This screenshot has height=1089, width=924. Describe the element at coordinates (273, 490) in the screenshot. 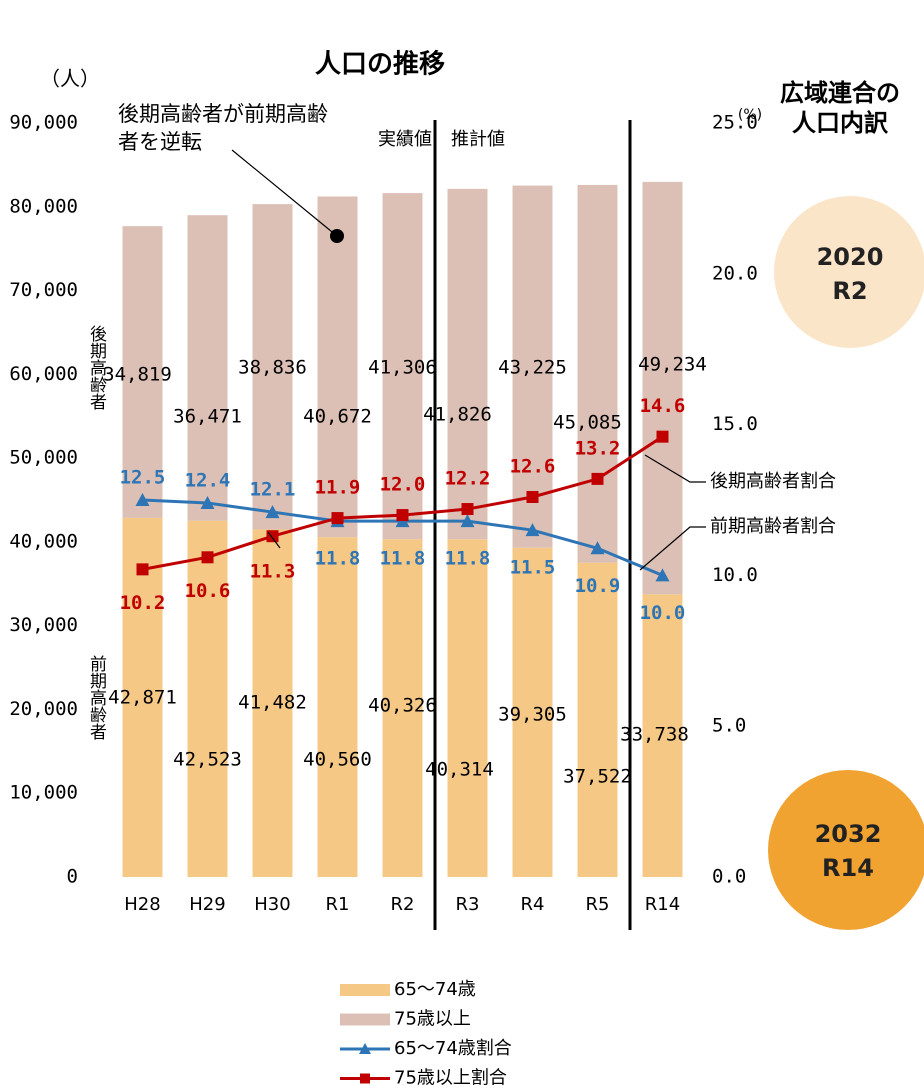

I see `line-value-label: 12.1` at that location.